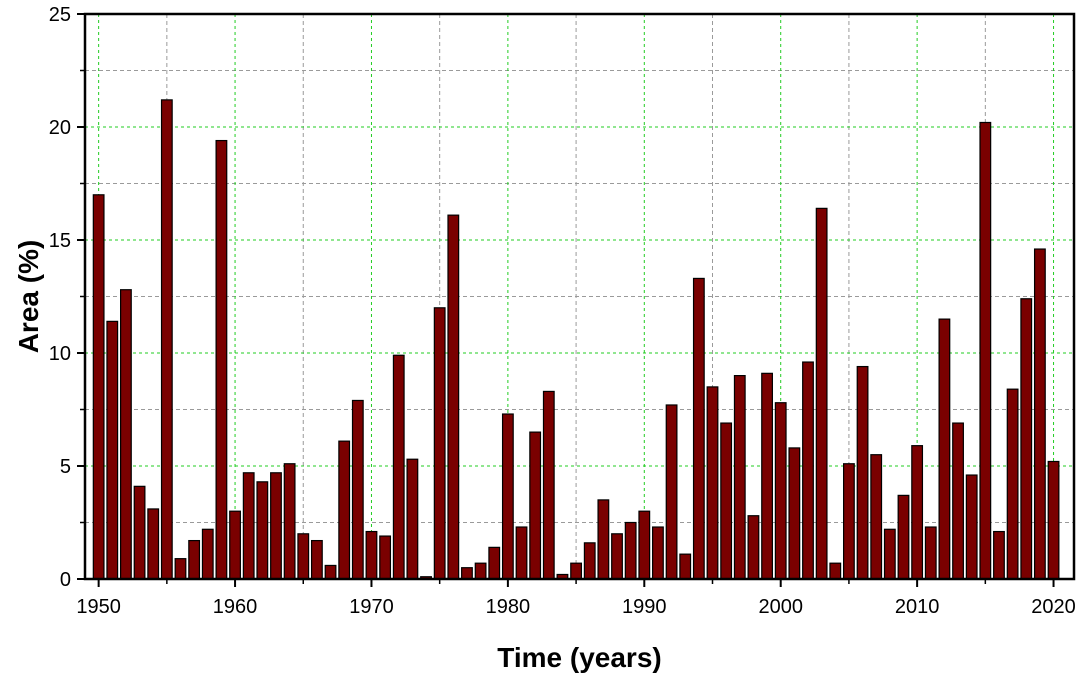 The image size is (1084, 677). Describe the element at coordinates (112, 450) in the screenshot. I see `bar-1951` at that location.